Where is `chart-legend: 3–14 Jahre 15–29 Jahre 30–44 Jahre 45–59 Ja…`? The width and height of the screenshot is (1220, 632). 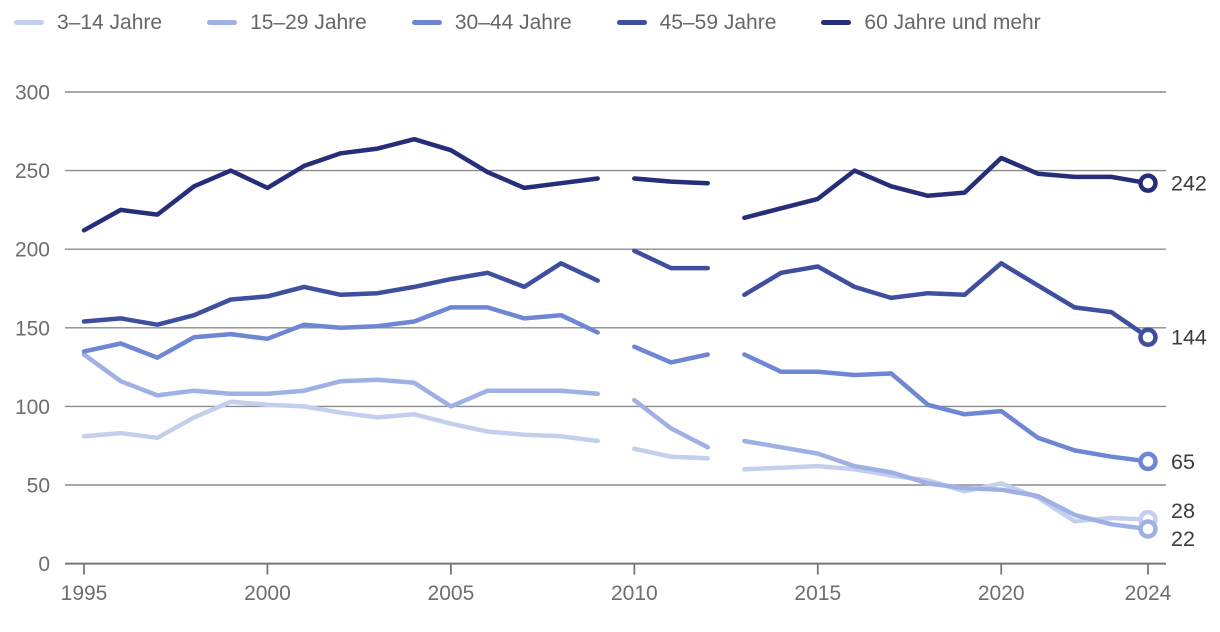 chart-legend: 3–14 Jahre 15–29 Jahre 30–44 Jahre 45–59 Ja… is located at coordinates (527, 22).